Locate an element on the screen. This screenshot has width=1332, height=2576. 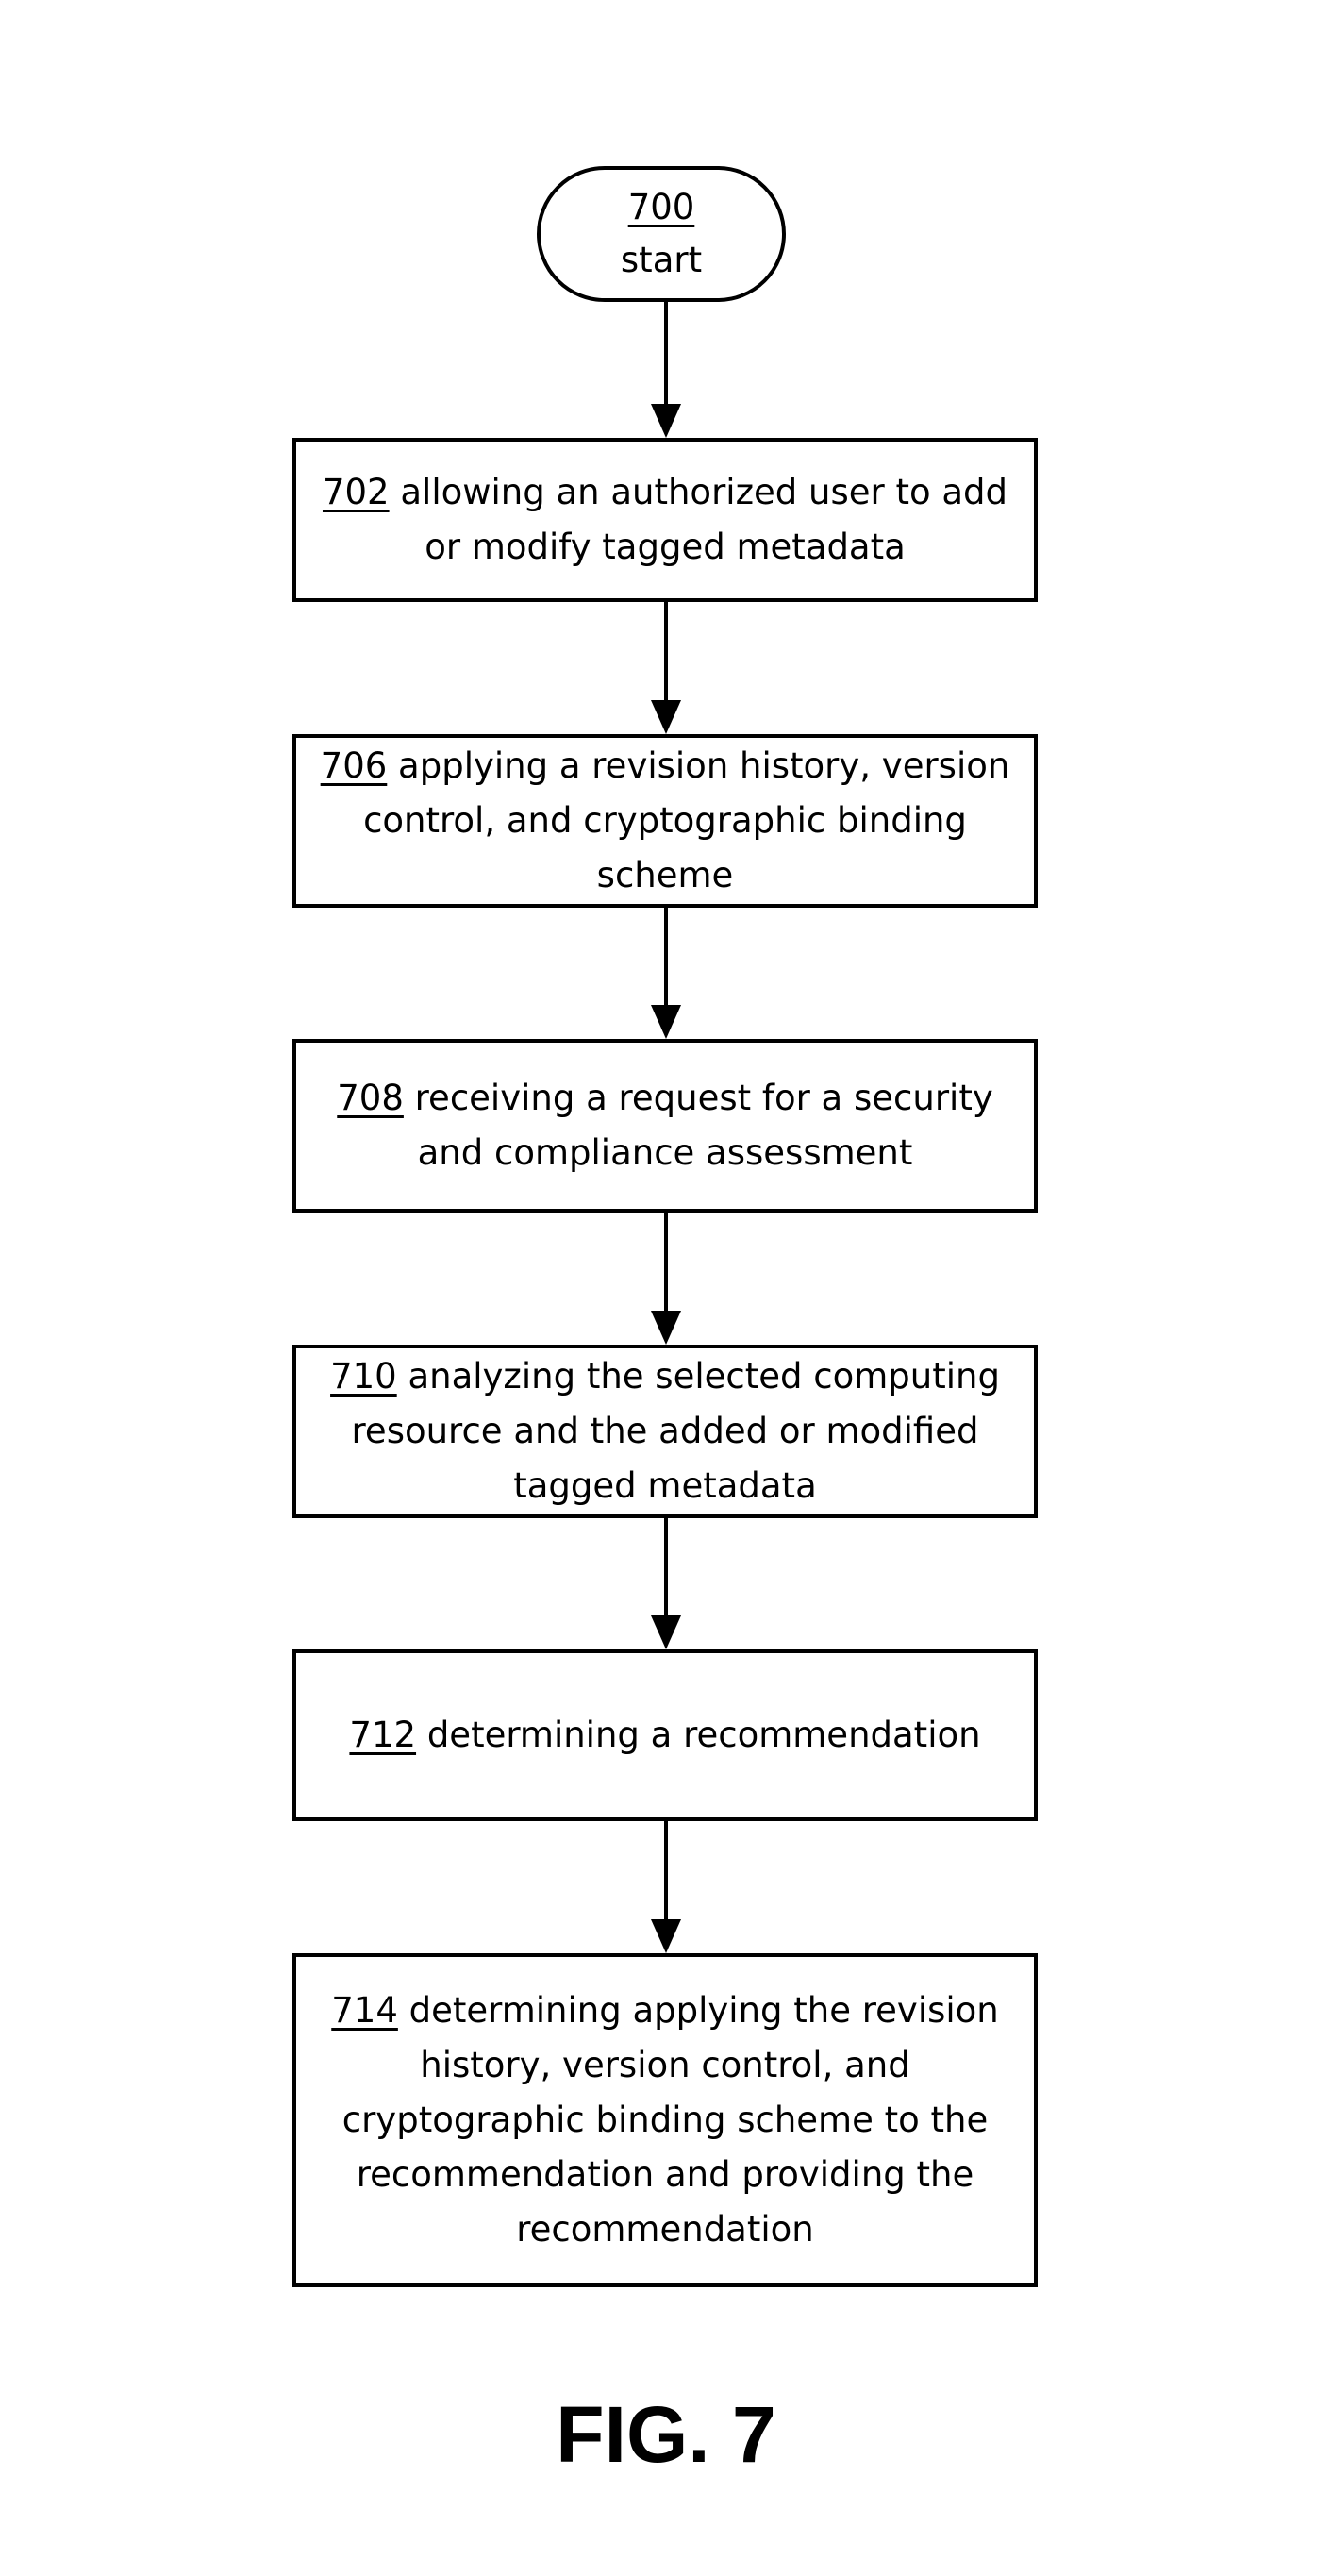
step-ref-number: 702 is located at coordinates (356, 492).